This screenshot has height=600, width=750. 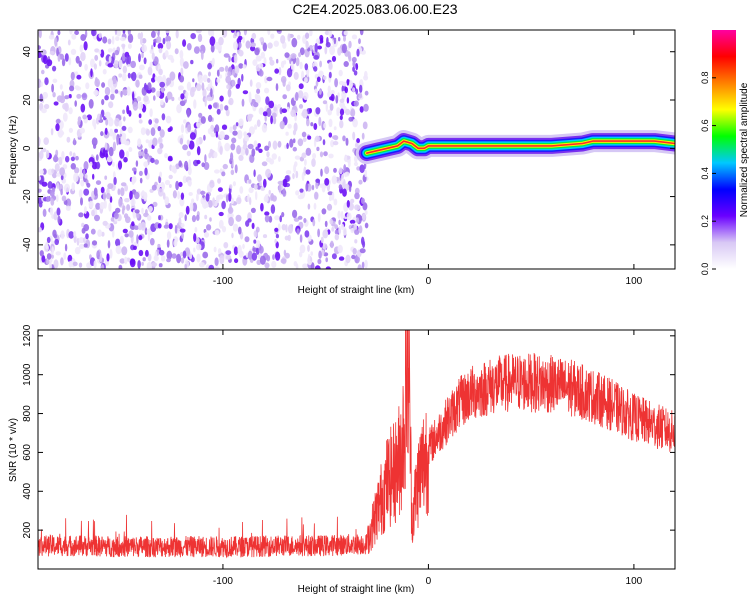 What do you see at coordinates (429, 581) in the screenshot?
I see `x-tick-label: 0` at bounding box center [429, 581].